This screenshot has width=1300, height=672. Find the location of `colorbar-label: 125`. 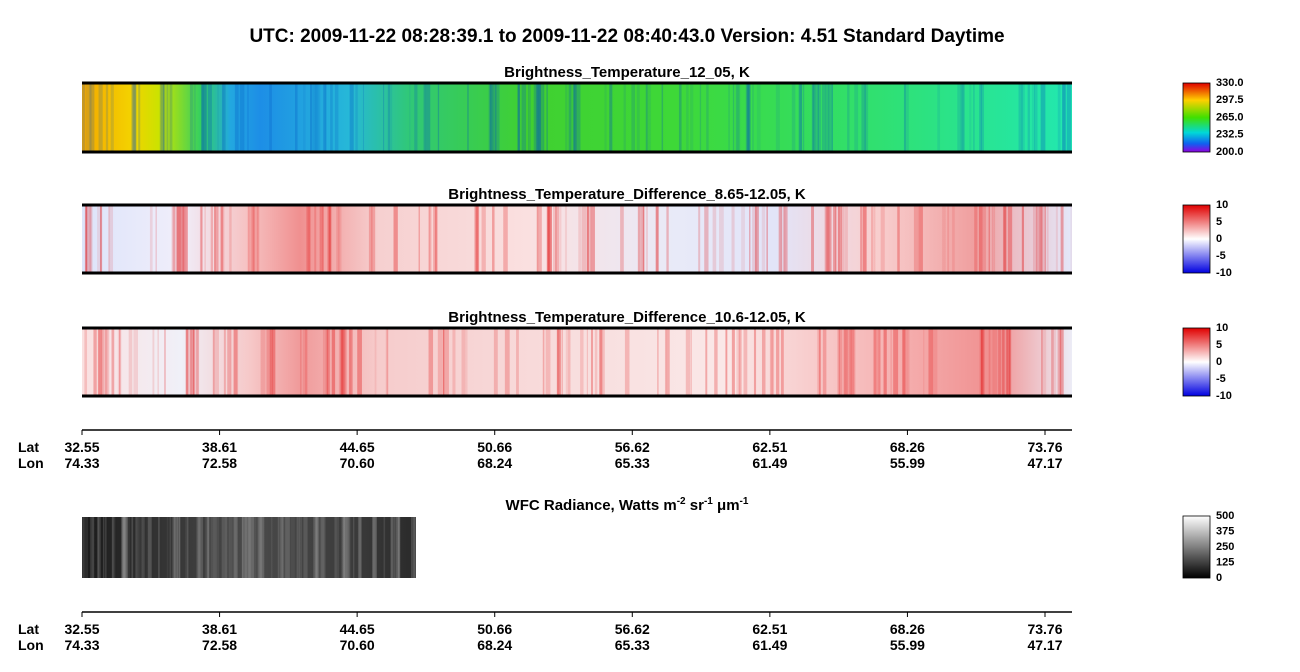

colorbar-label: 125 is located at coordinates (1225, 562).